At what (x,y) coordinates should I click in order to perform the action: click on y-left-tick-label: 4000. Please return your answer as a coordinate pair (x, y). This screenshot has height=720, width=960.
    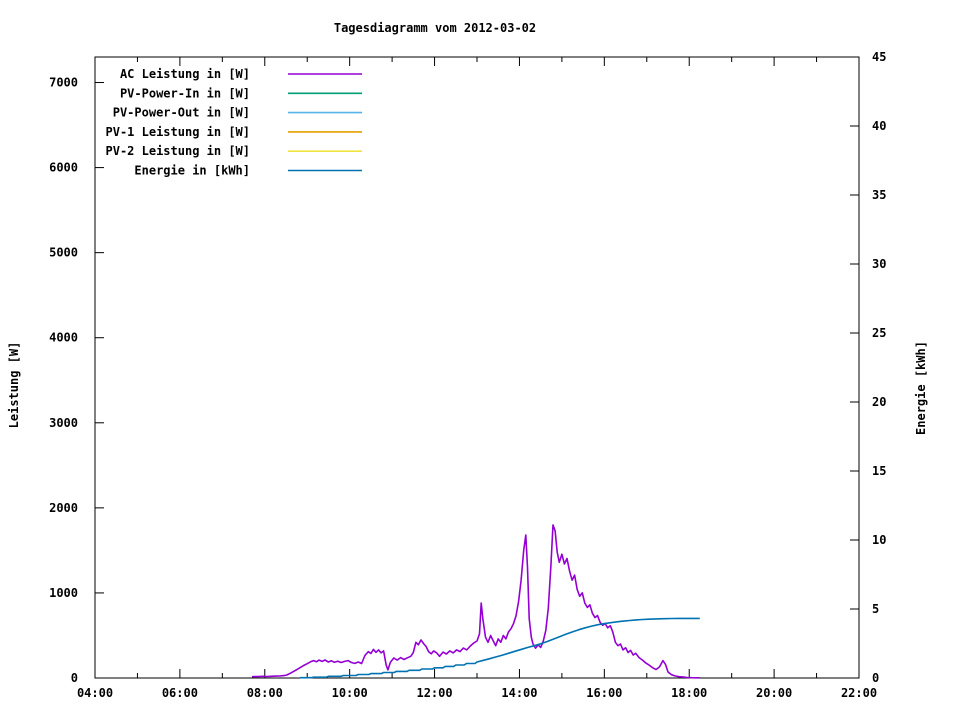
    Looking at the image, I should click on (63, 338).